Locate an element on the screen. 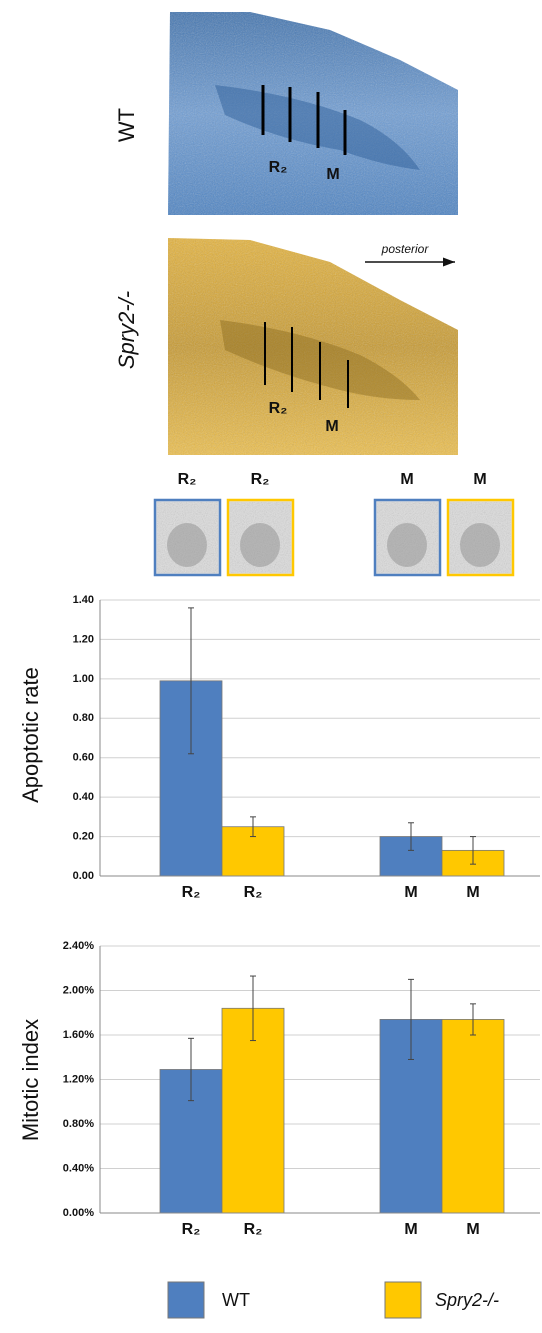  y-tick-label: 2.00% is located at coordinates (78, 990).